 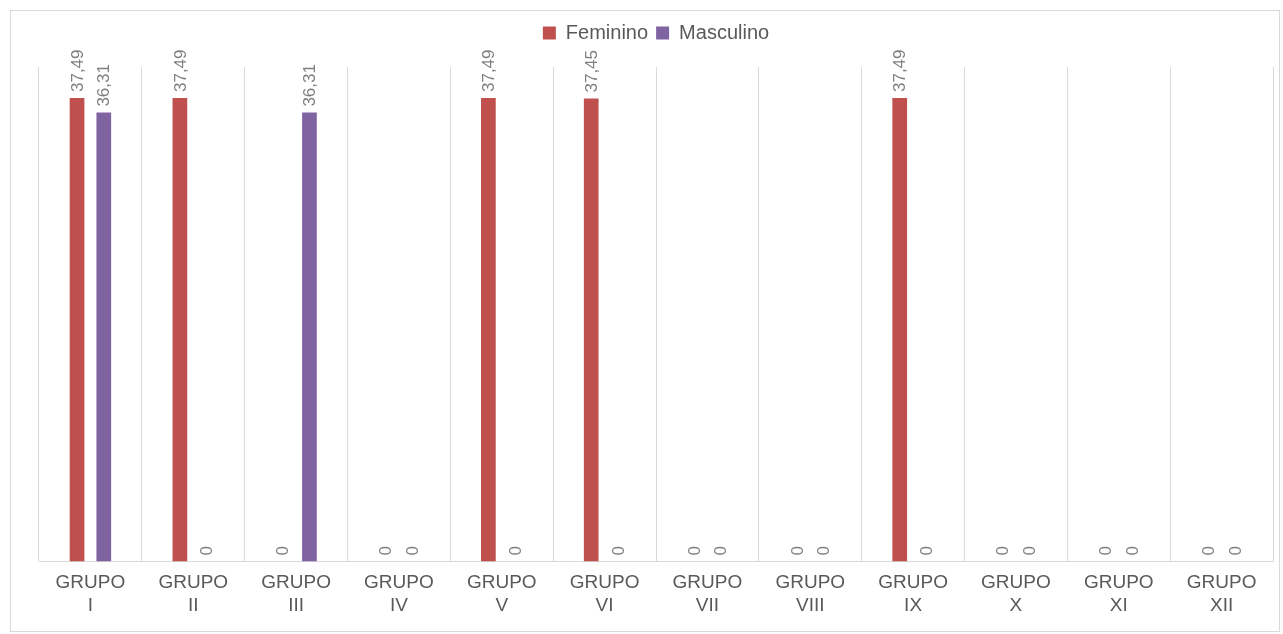 What do you see at coordinates (193, 593) in the screenshot?
I see `x-tick-label: GRUPO II` at bounding box center [193, 593].